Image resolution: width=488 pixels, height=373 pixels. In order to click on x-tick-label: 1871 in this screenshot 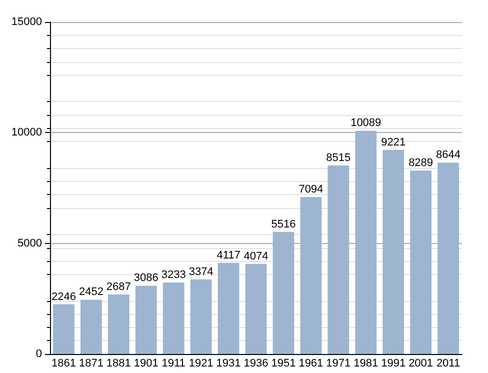, I will do `click(91, 364)`.